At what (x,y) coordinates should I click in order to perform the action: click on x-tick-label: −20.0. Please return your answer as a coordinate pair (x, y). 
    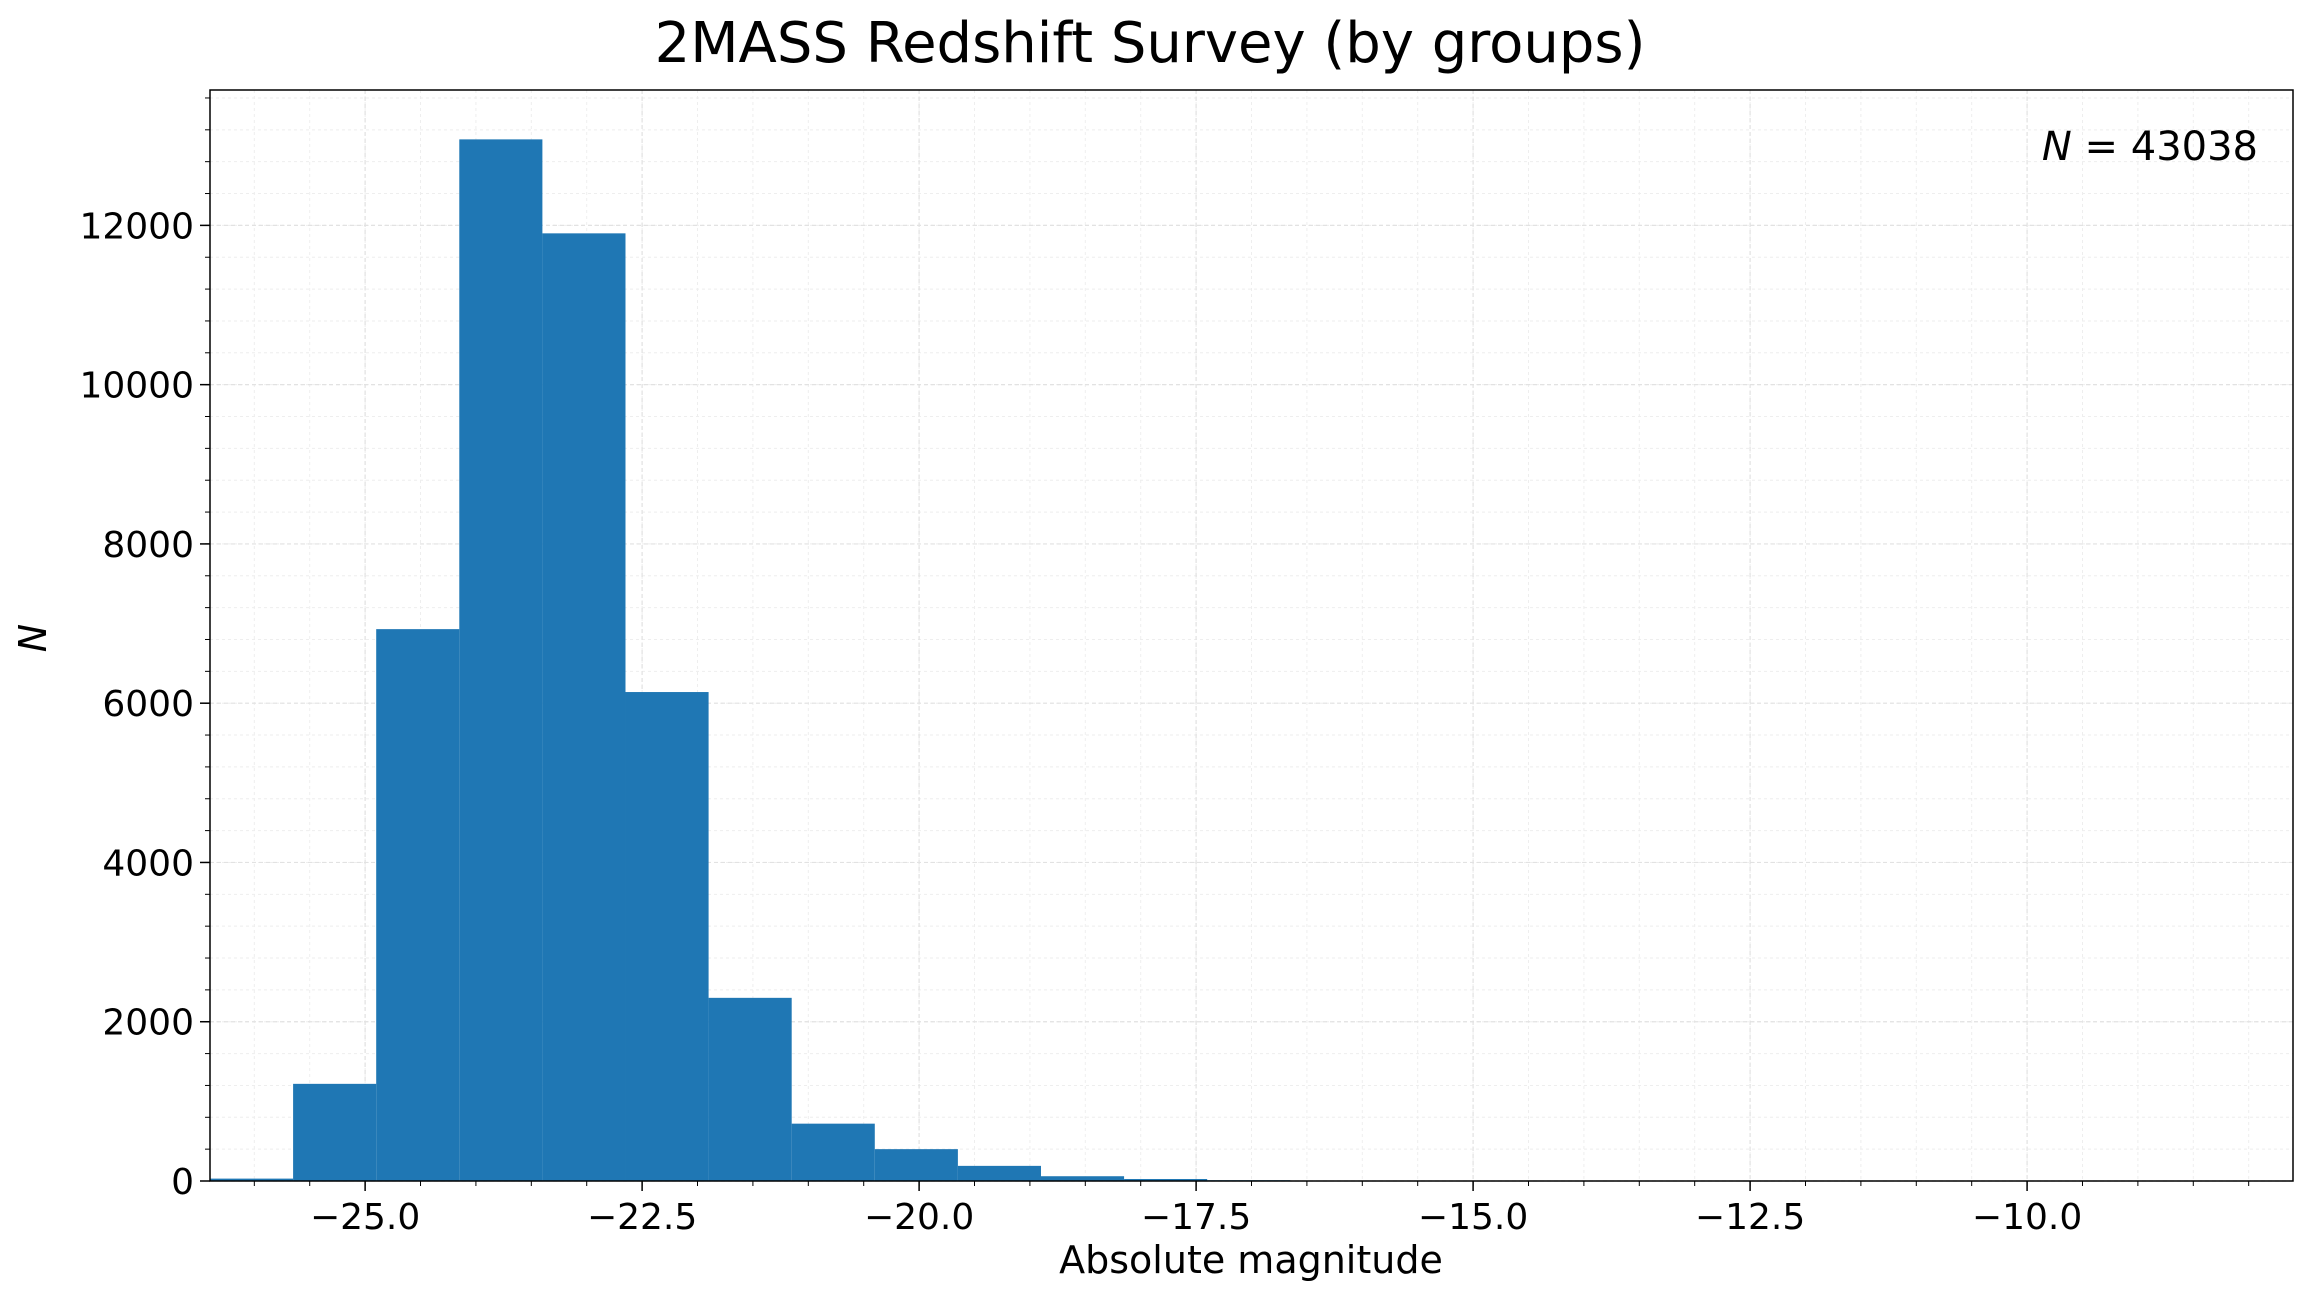
    Looking at the image, I should click on (919, 1217).